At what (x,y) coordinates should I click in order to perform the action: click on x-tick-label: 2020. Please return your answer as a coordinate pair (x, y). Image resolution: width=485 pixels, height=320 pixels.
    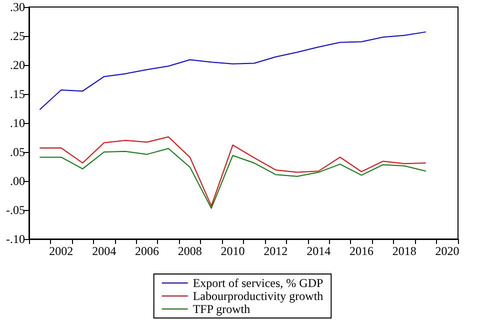
    Looking at the image, I should click on (447, 251).